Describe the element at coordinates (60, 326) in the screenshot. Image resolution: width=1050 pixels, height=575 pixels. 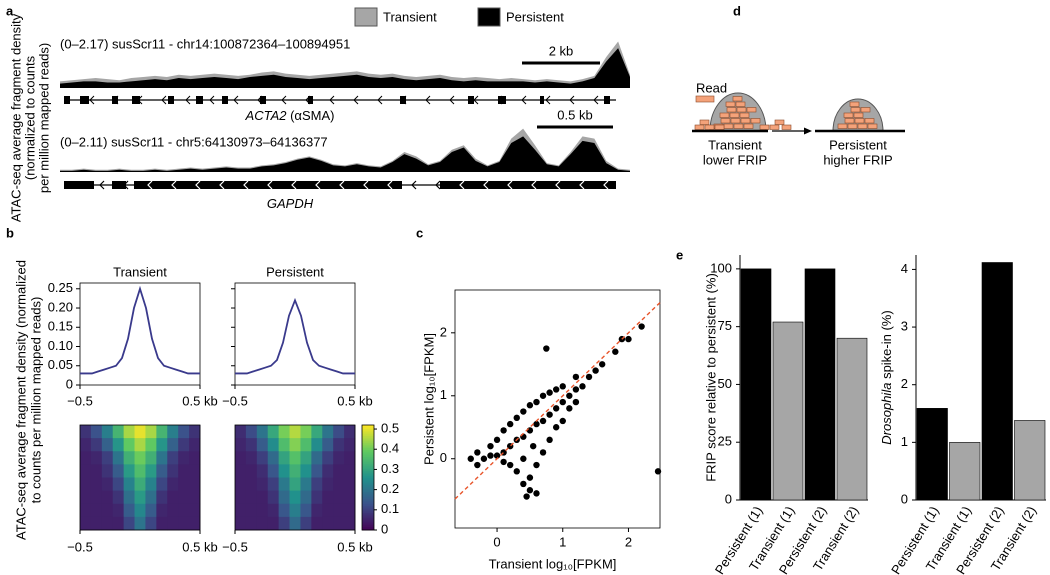
I see `y-tick-label: 0.15` at that location.